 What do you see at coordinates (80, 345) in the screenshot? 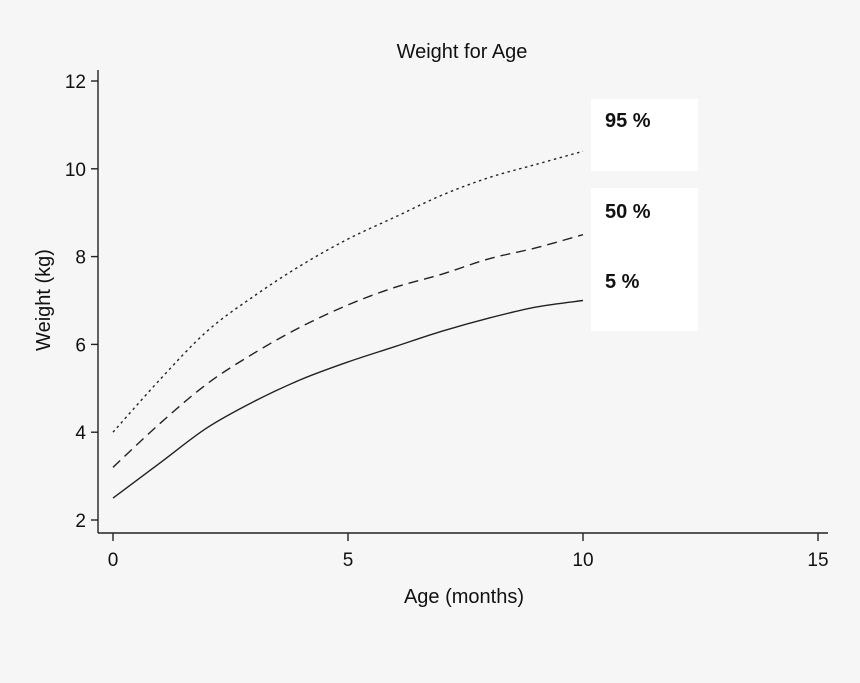
I see `y-tick-label: 6` at bounding box center [80, 345].